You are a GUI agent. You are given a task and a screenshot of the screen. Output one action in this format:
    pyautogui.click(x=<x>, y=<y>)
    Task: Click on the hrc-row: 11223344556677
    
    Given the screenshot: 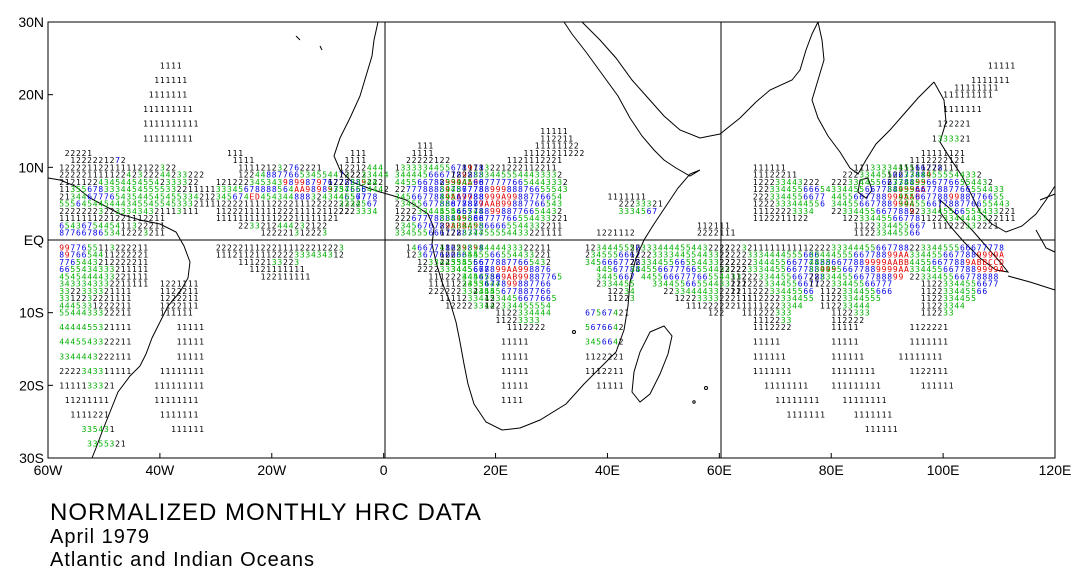 What is the action you would take?
    pyautogui.click(x=960, y=284)
    